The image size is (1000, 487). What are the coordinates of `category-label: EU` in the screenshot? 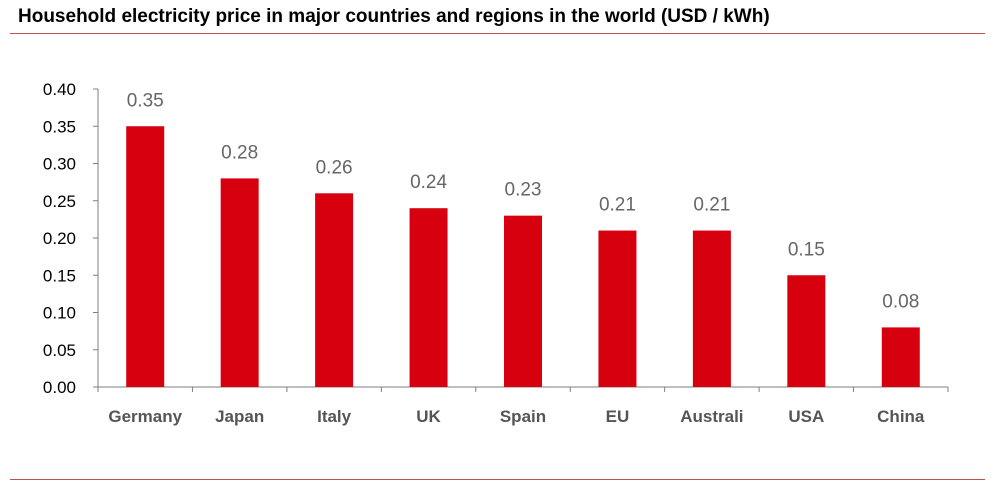 It's located at (618, 416).